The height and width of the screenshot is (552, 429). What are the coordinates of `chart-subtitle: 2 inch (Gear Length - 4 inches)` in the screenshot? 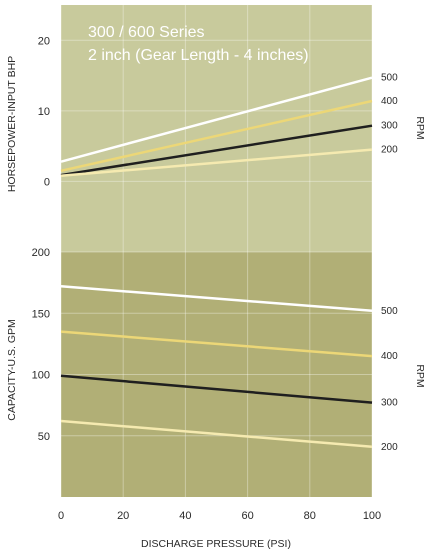 It's located at (198, 55).